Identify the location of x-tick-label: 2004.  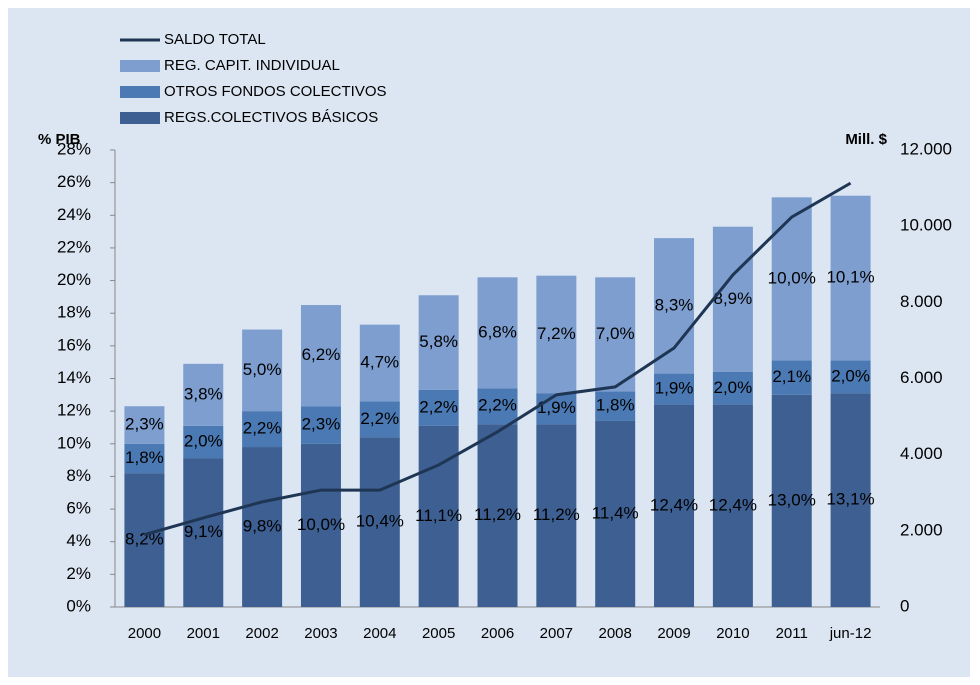
(379, 633).